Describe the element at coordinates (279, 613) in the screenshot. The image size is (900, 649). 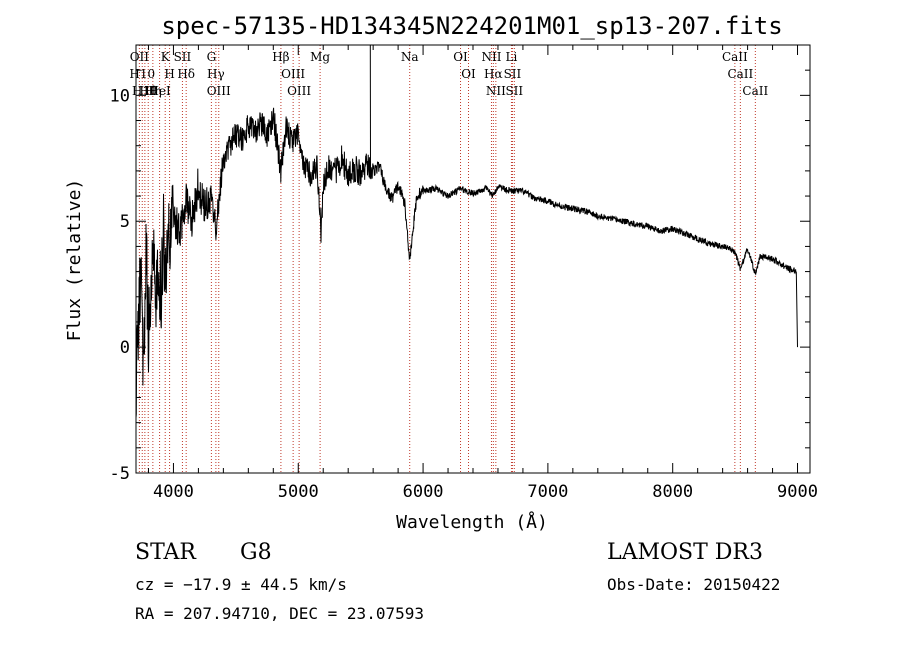
I see `coordinates: RA = 207.94710, DEC = 23.07593` at that location.